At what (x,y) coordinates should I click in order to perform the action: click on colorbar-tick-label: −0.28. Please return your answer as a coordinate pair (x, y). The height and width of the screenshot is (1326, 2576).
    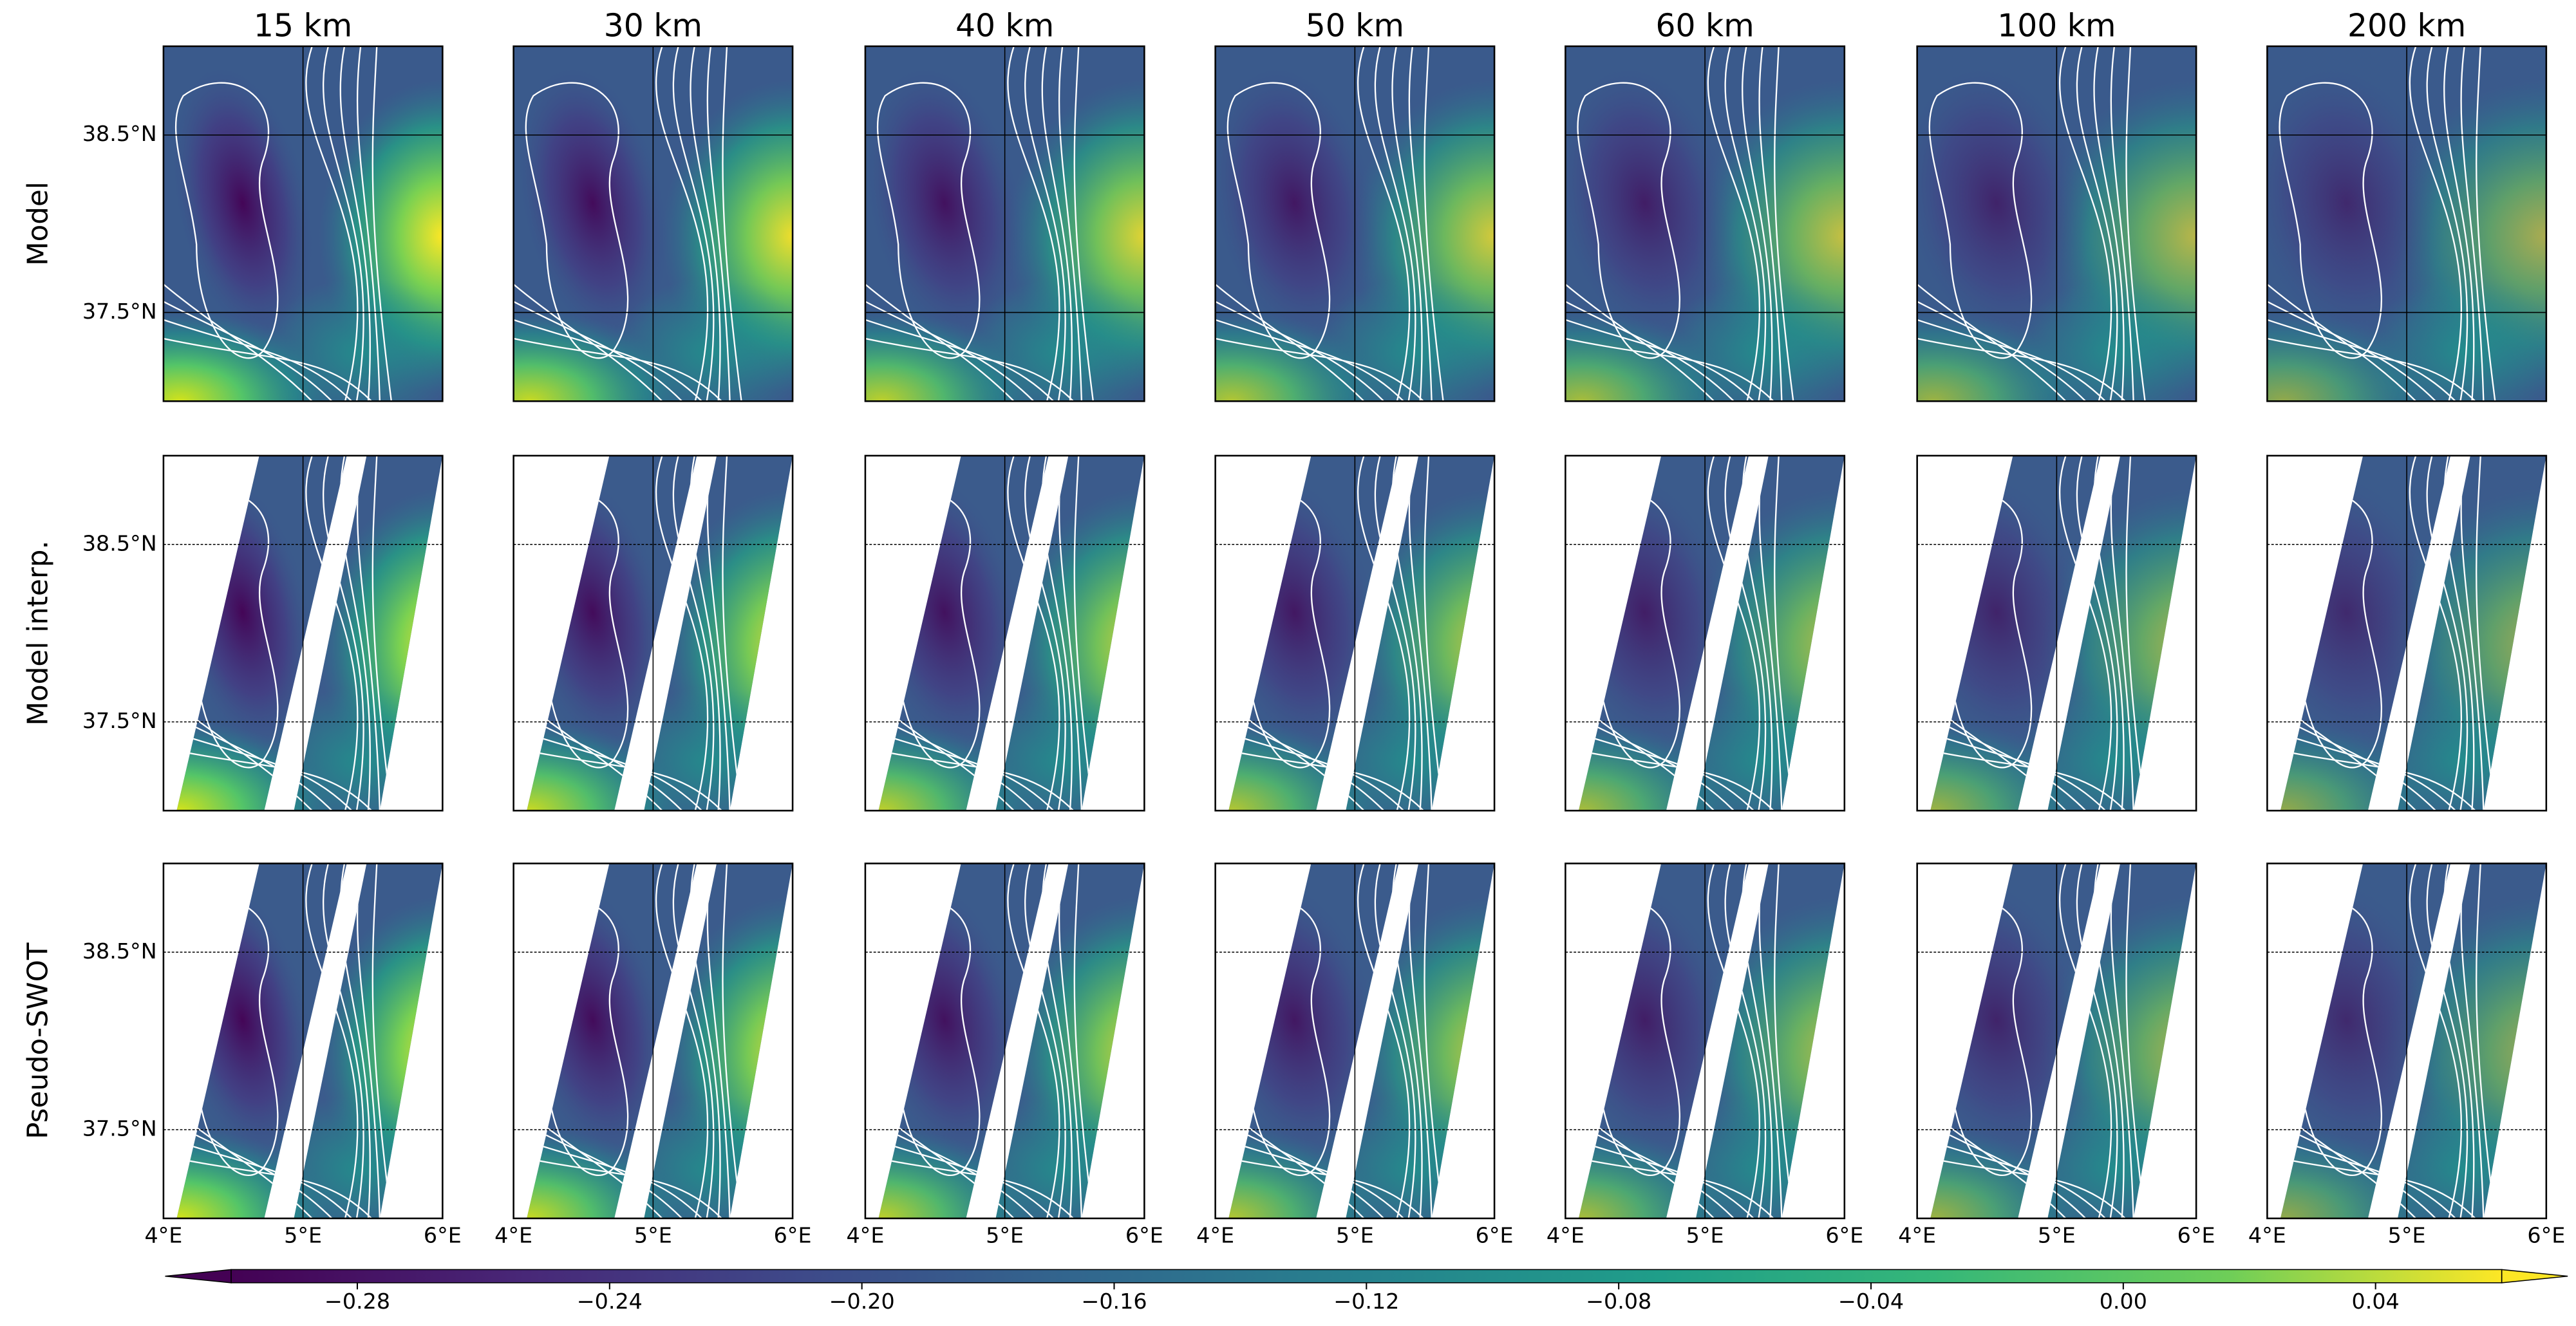
    Looking at the image, I should click on (357, 1301).